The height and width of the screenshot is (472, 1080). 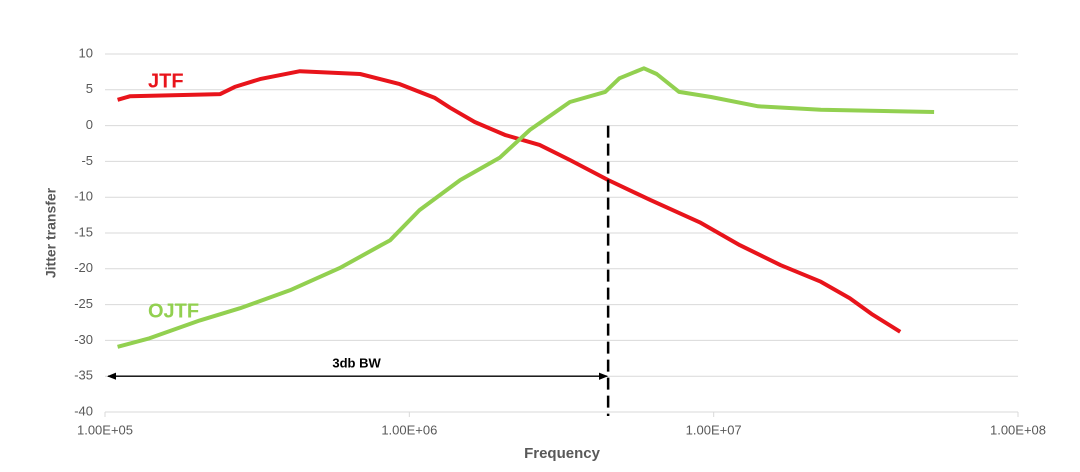 What do you see at coordinates (166, 81) in the screenshot?
I see `series-label: JTF` at bounding box center [166, 81].